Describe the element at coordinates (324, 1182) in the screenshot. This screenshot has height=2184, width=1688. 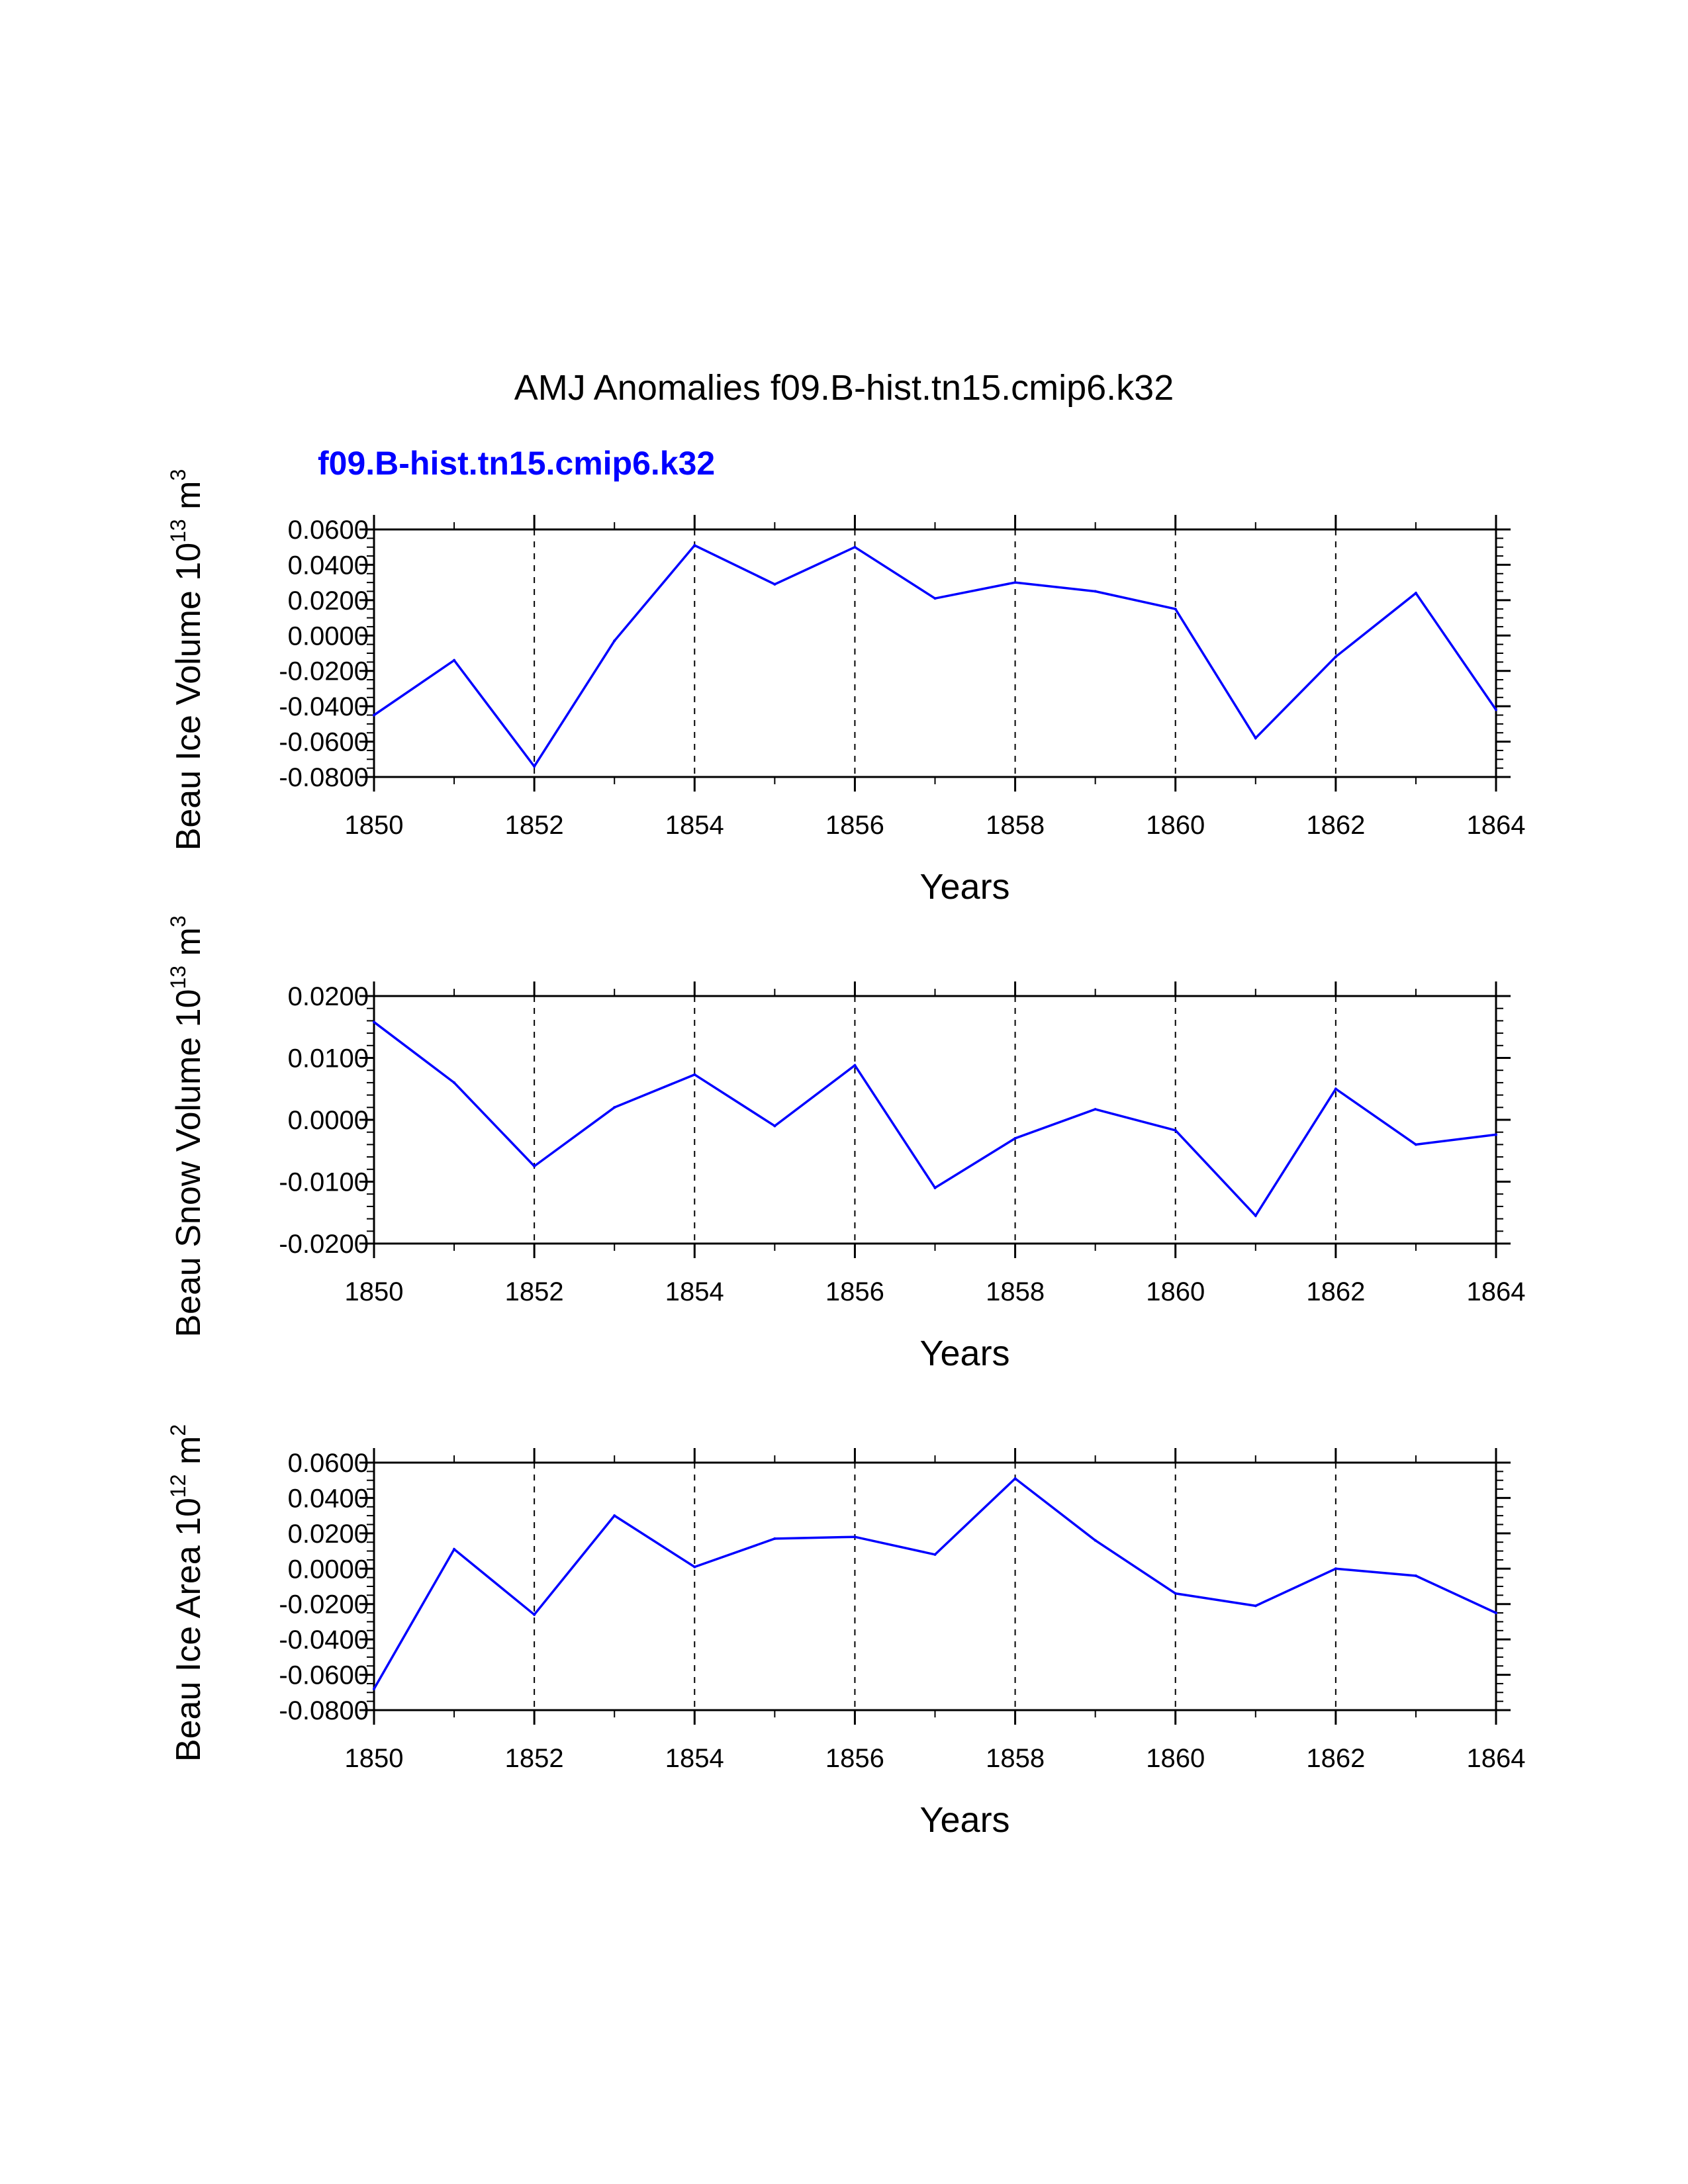
I see `y-tick-label: -0.0100` at that location.